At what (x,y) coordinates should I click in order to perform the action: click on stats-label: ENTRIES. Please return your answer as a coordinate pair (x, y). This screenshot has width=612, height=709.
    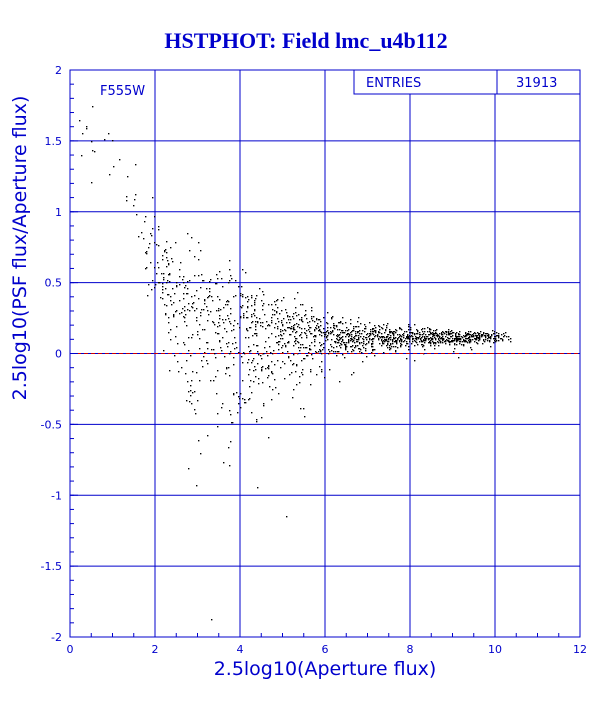
    Looking at the image, I should click on (393, 83).